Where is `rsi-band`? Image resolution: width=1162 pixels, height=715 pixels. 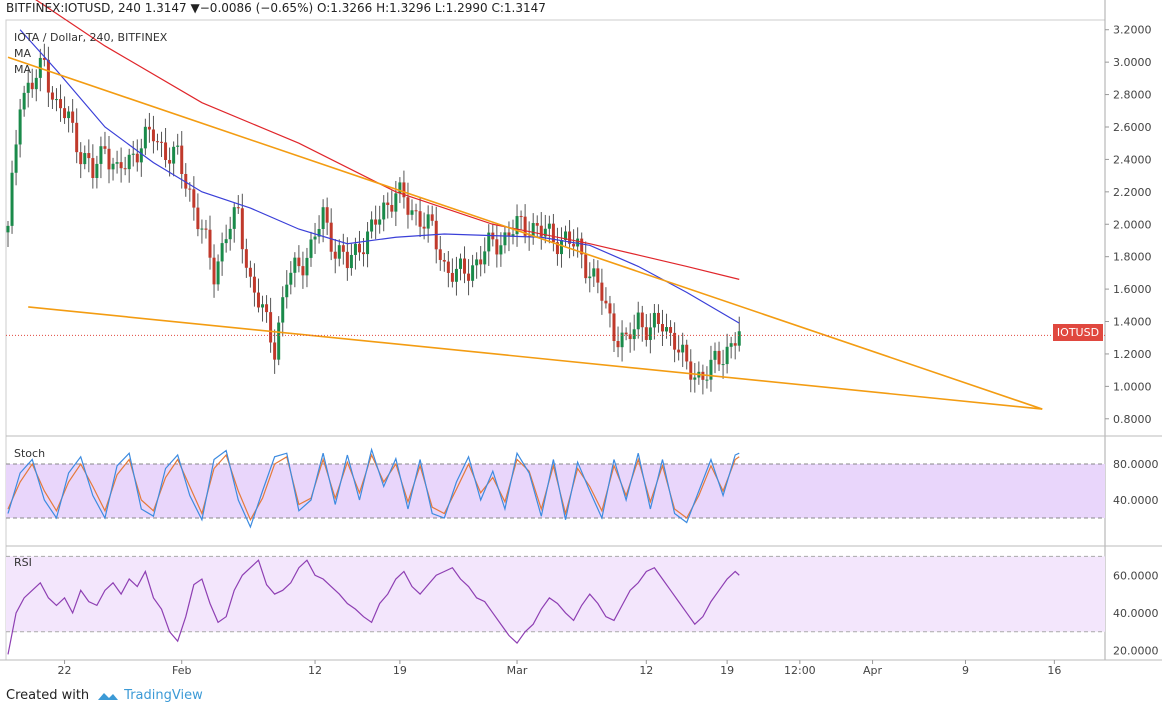
rsi-band is located at coordinates (555, 594).